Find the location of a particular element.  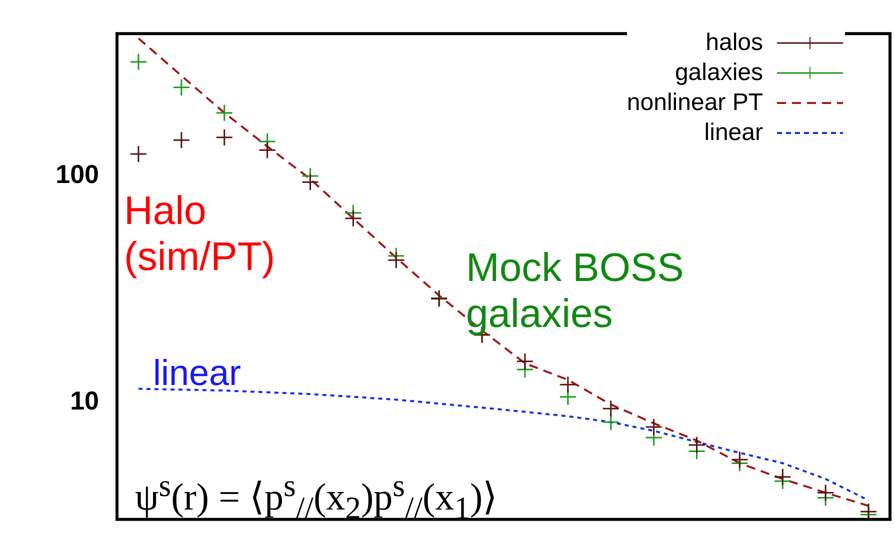

legend-label: linear is located at coordinates (733, 133).